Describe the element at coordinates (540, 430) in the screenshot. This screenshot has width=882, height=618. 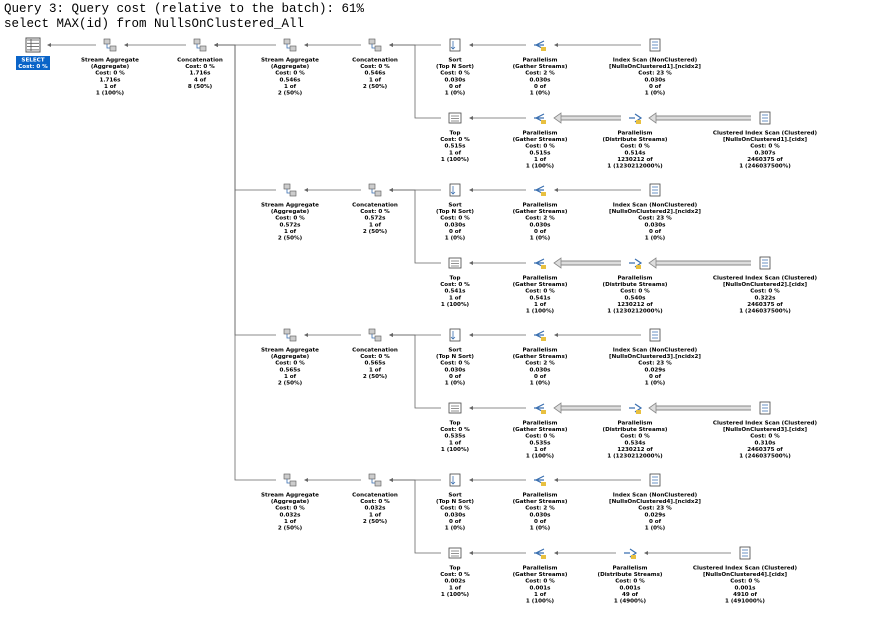
I see `node-text: (Gather Streams)` at that location.